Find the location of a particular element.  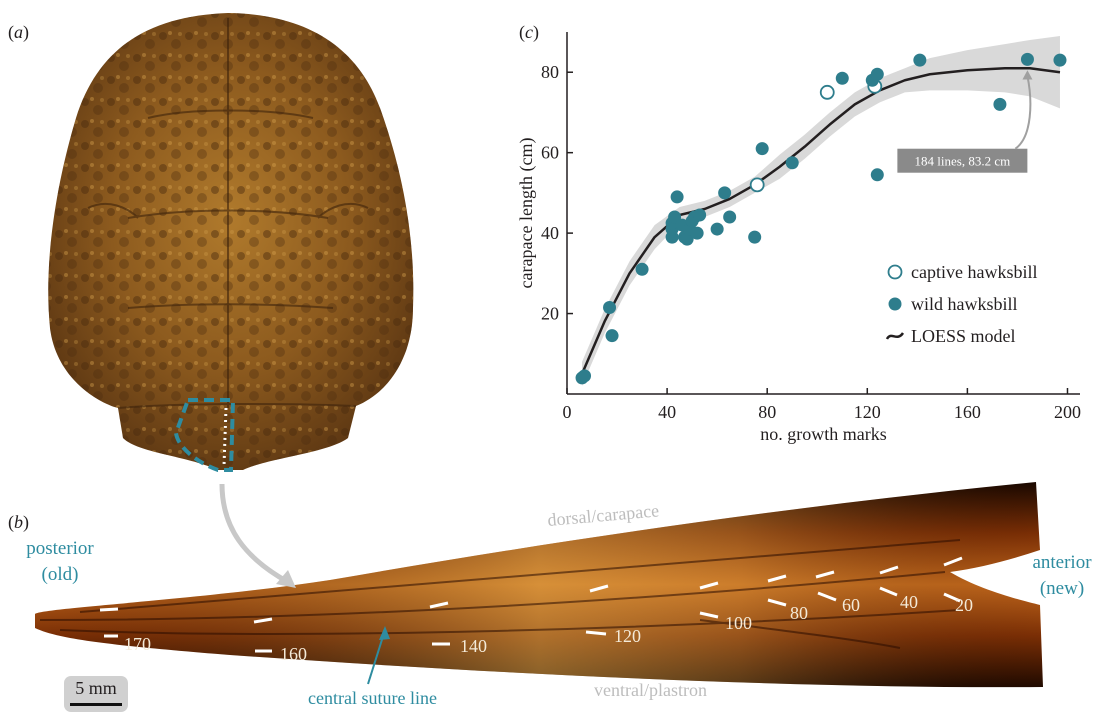

scale-bar: 5 mm is located at coordinates (96, 694).